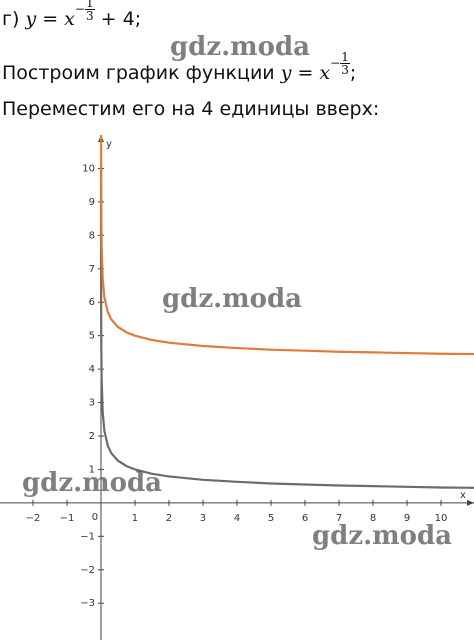 This screenshot has height=640, width=474. What do you see at coordinates (135, 518) in the screenshot?
I see `x-tick-label: 1` at bounding box center [135, 518].